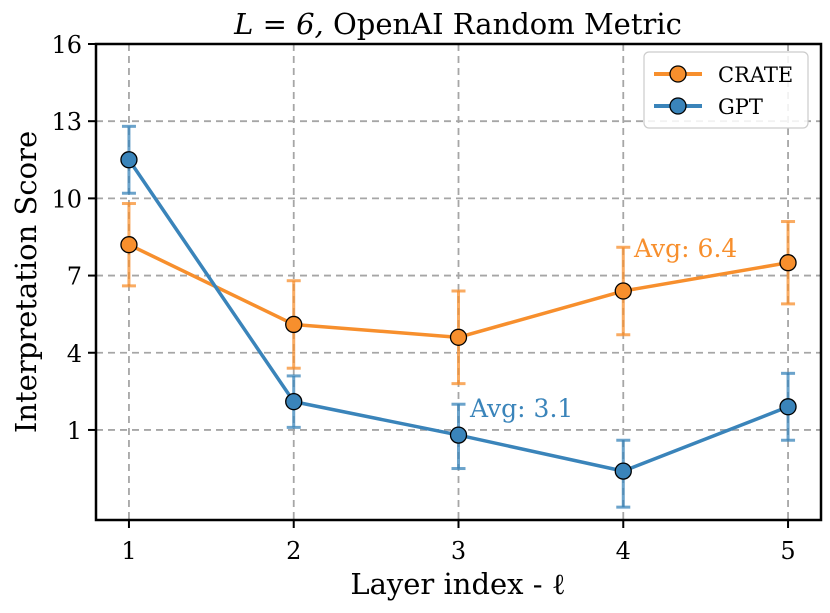 The height and width of the screenshot is (613, 830). What do you see at coordinates (457, 584) in the screenshot?
I see `x-axis-label: Layer index - ℓ` at bounding box center [457, 584].